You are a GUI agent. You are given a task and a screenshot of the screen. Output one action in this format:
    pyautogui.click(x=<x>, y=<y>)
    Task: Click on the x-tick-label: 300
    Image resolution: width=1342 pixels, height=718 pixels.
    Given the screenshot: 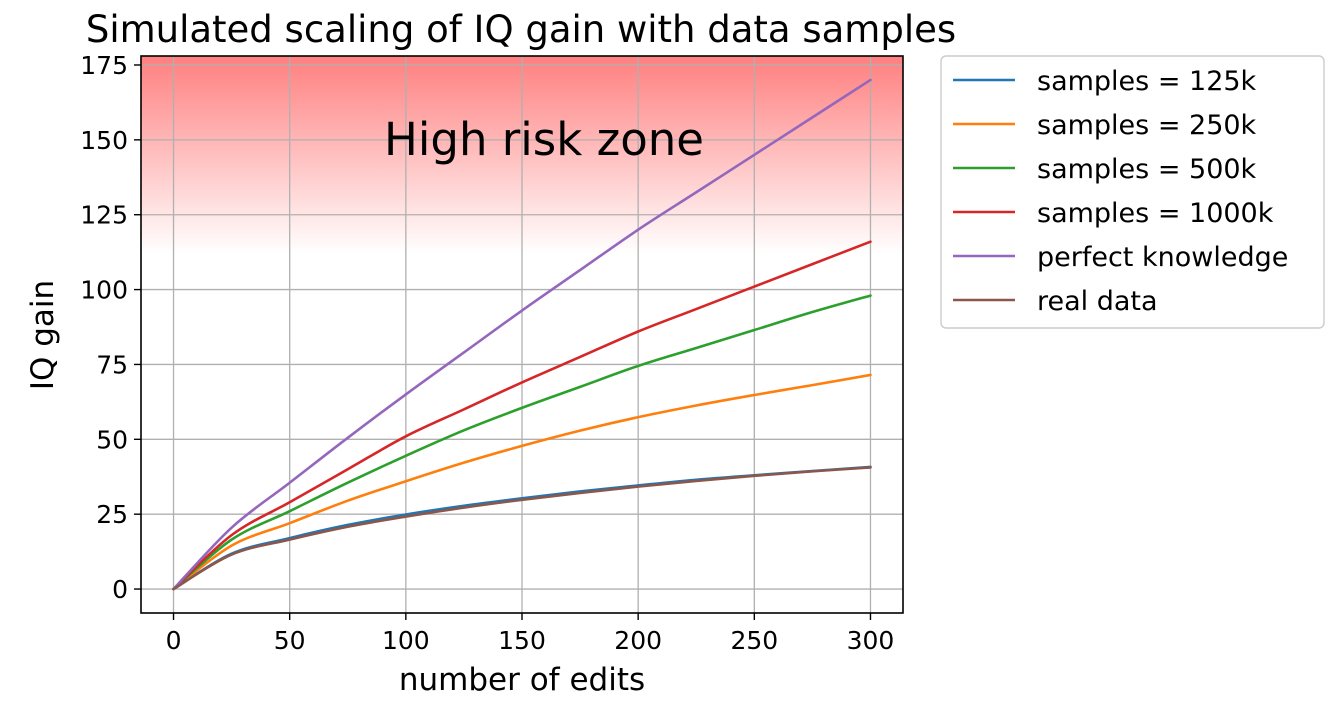 What is the action you would take?
    pyautogui.click(x=871, y=640)
    